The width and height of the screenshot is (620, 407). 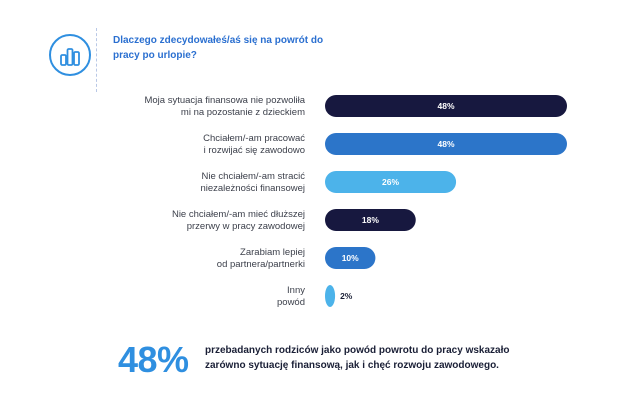 I want to click on bar-value-label-1: 48%, so click(x=445, y=144).